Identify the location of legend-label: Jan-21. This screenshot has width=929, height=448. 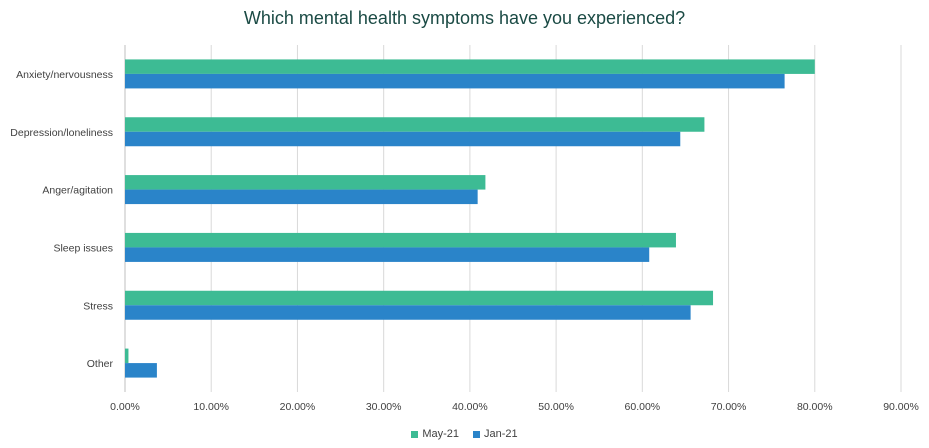
(501, 434).